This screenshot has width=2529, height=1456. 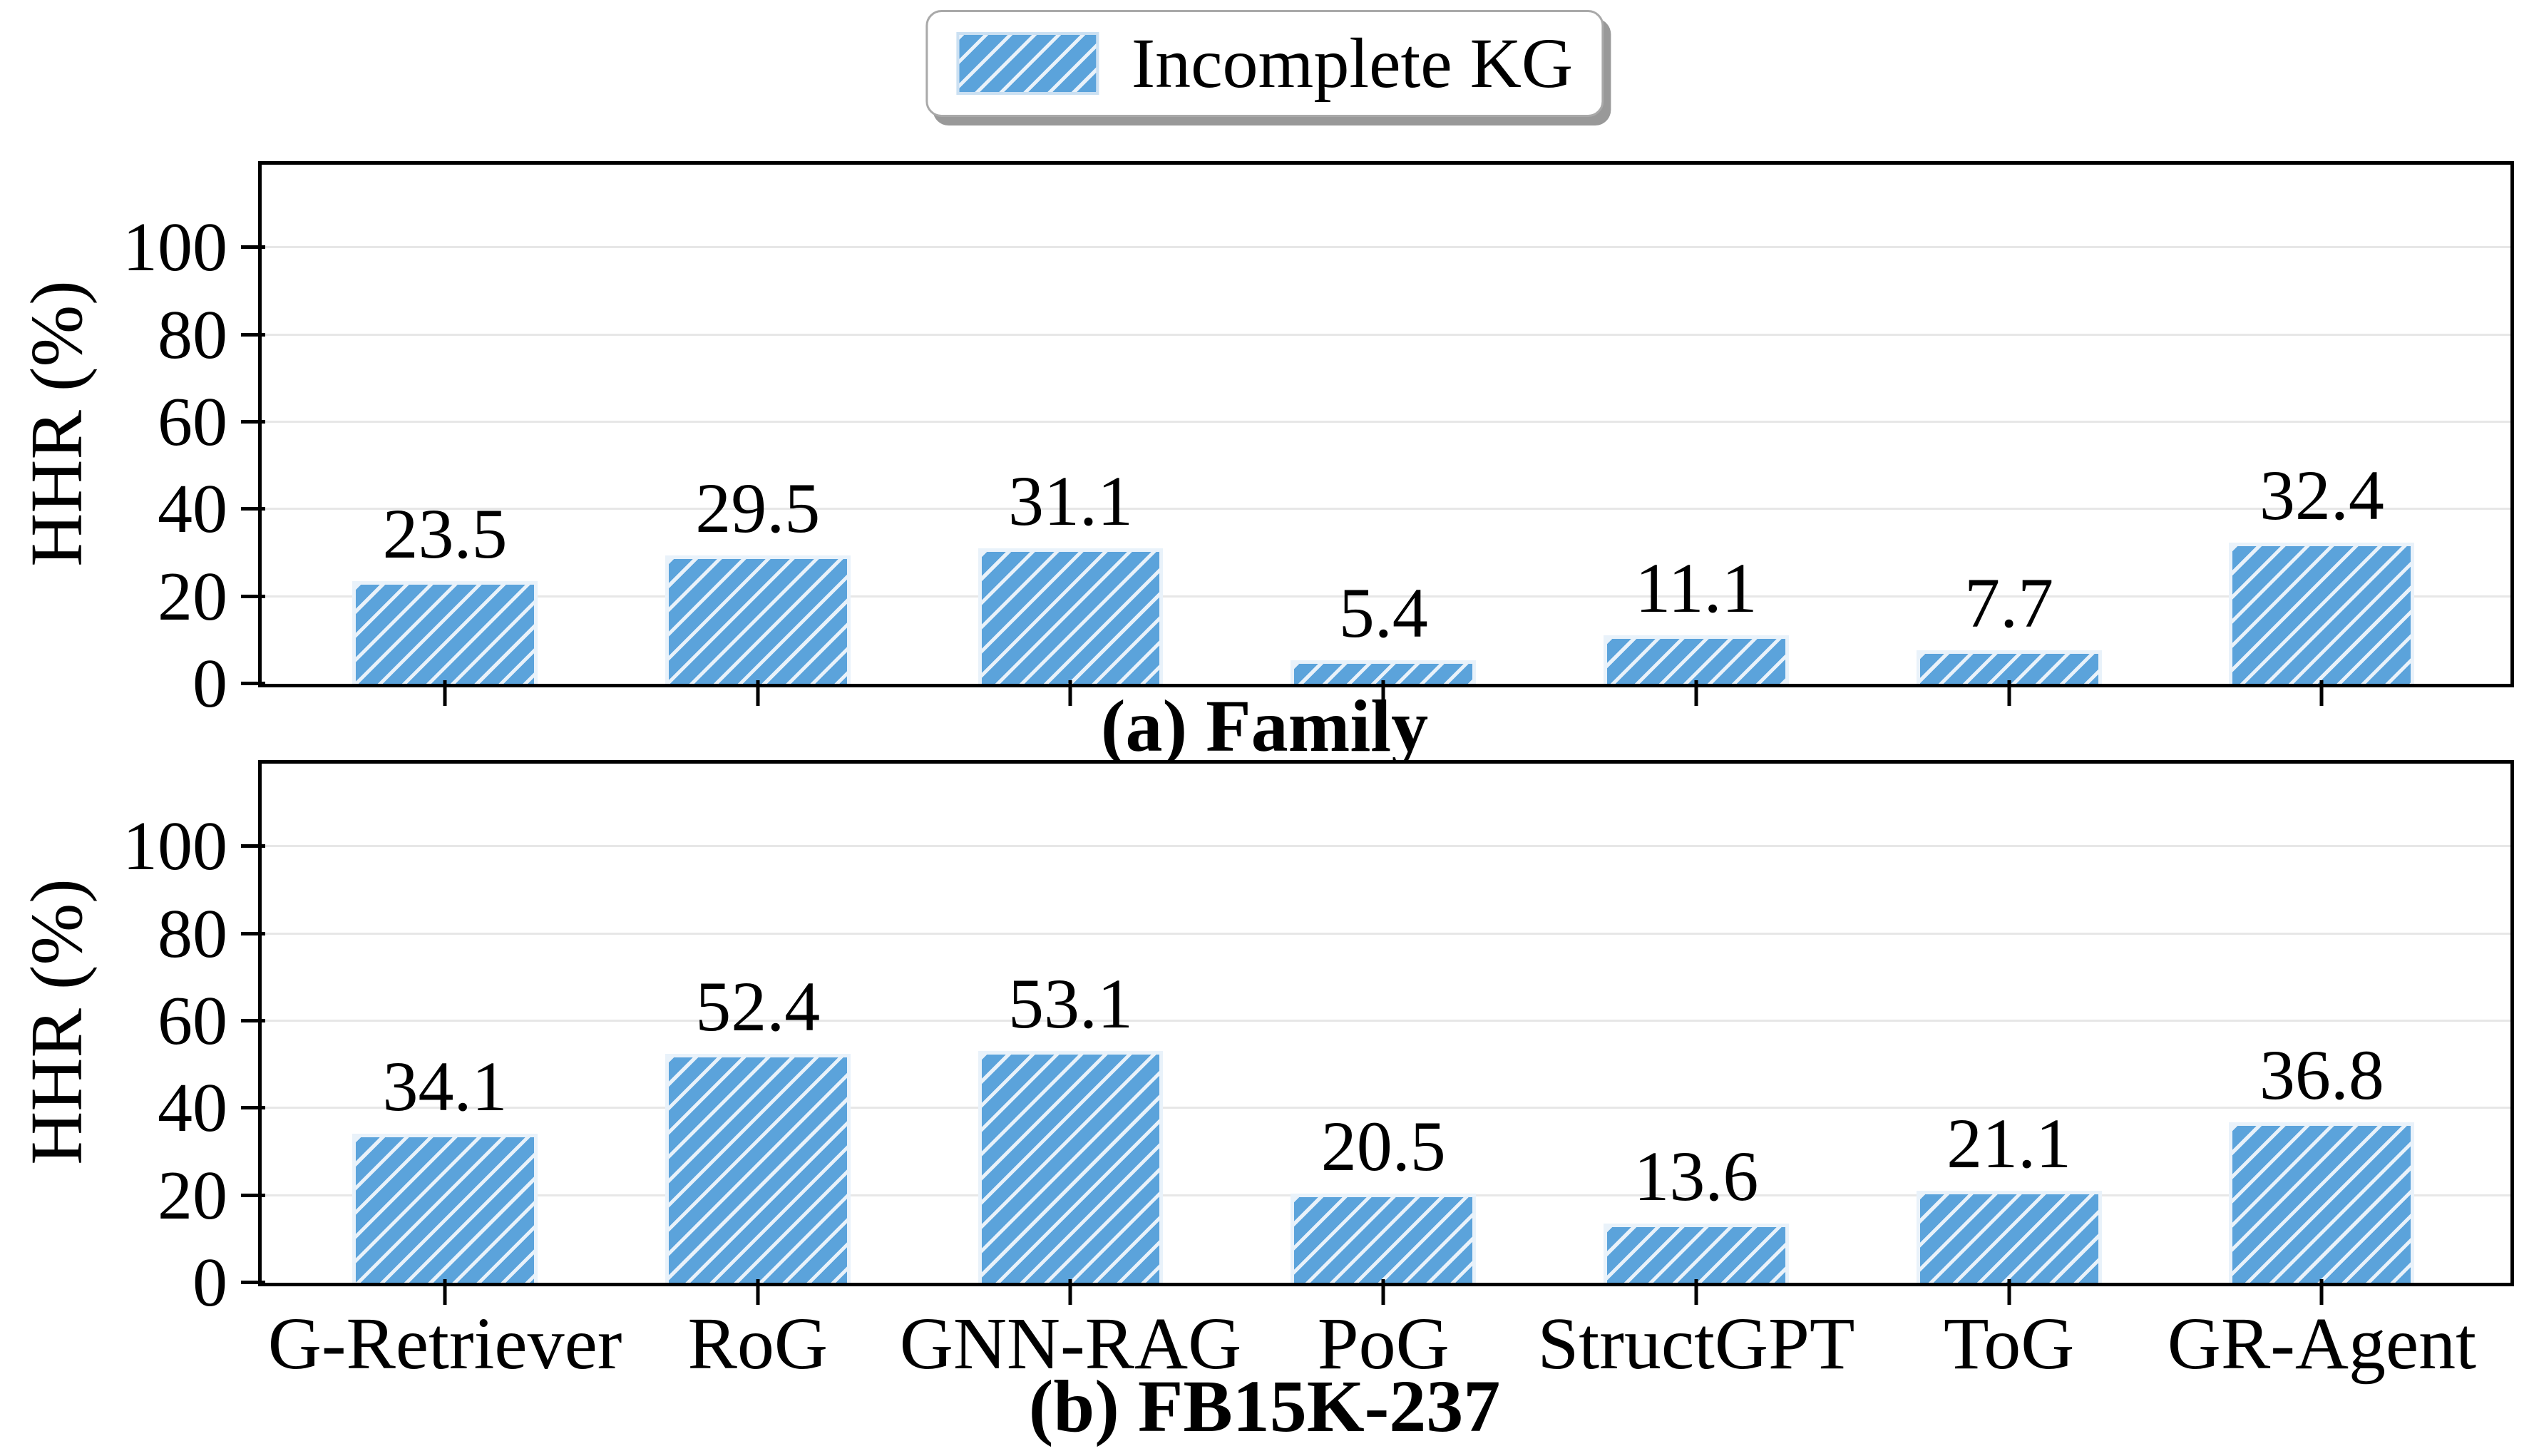 I want to click on legend: Incomplete KG, so click(x=1264, y=63).